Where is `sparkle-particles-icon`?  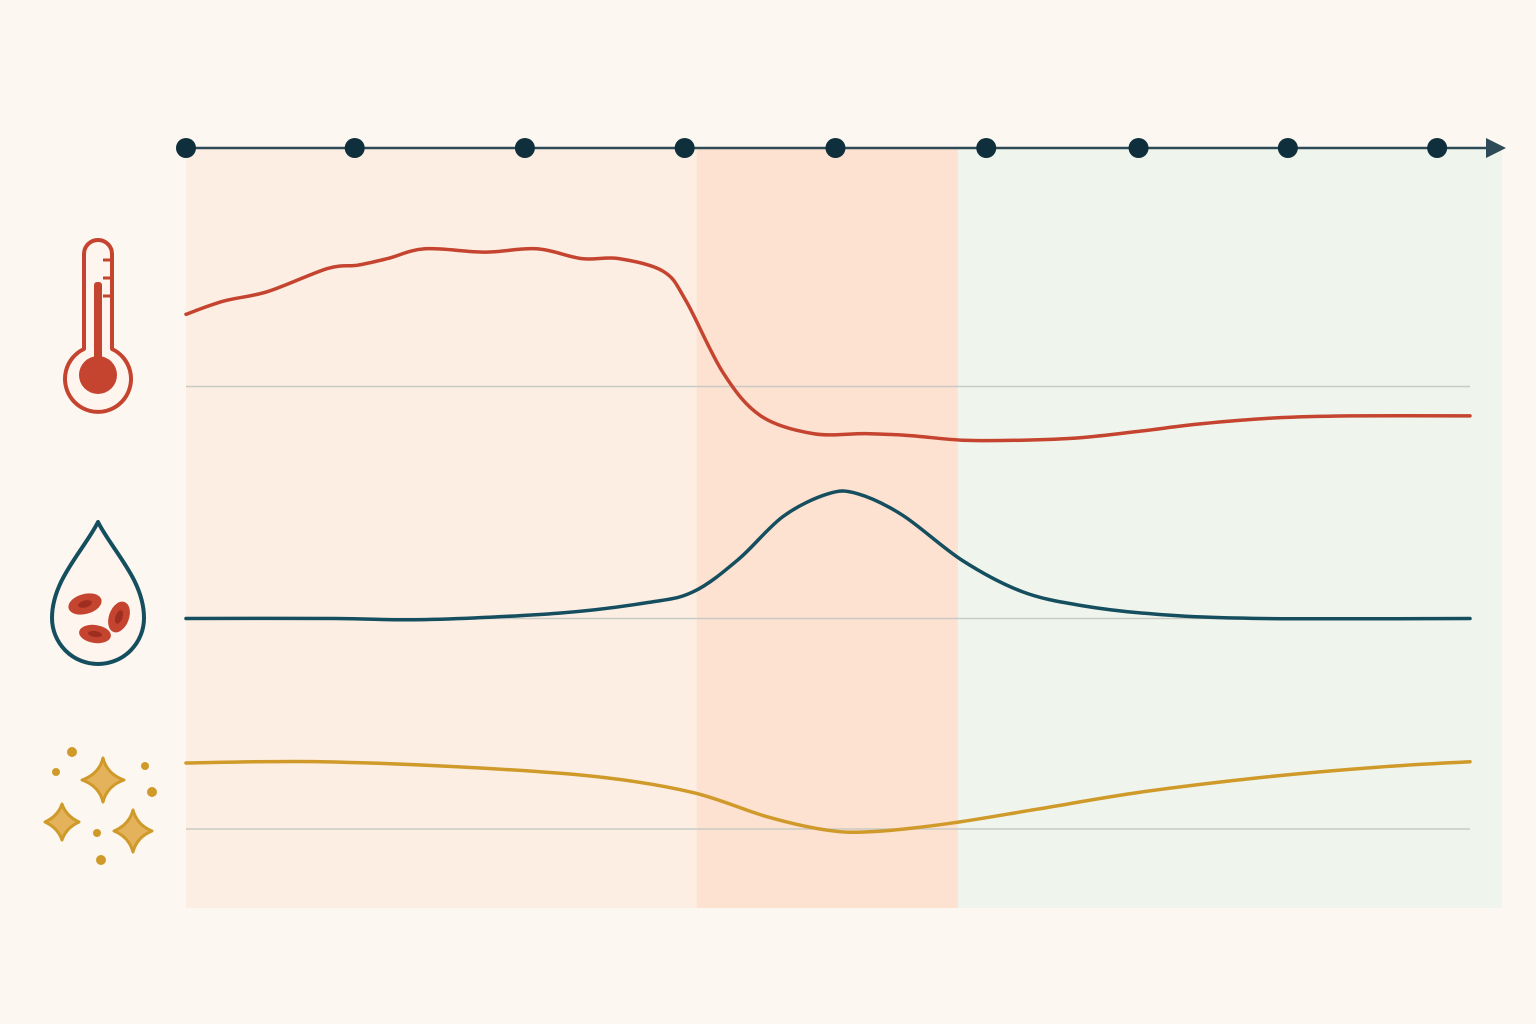 sparkle-particles-icon is located at coordinates (100, 806).